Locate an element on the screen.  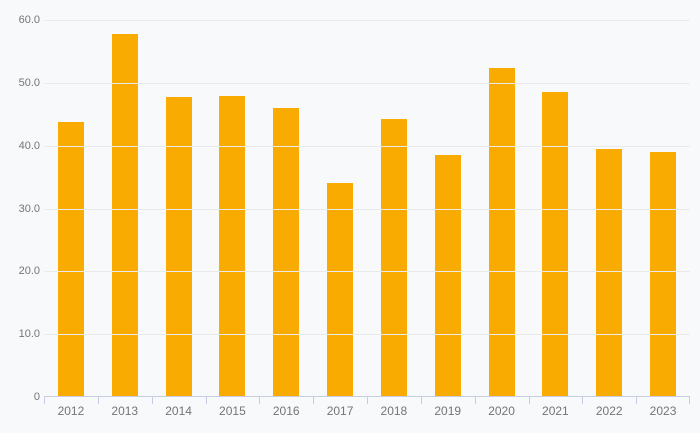
bar-2021 is located at coordinates (555, 244).